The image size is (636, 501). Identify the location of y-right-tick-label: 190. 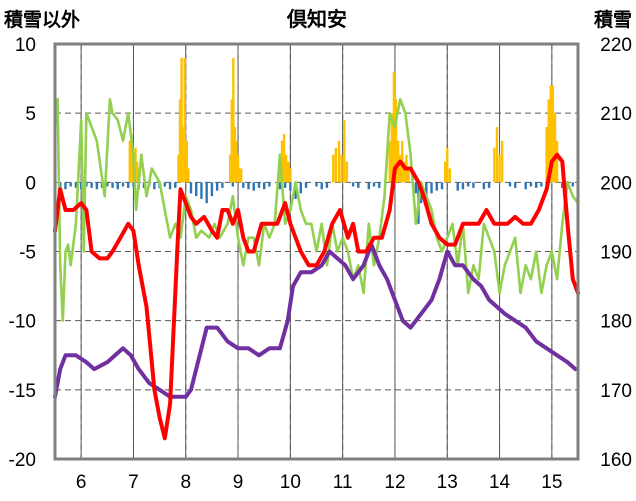
(616, 253).